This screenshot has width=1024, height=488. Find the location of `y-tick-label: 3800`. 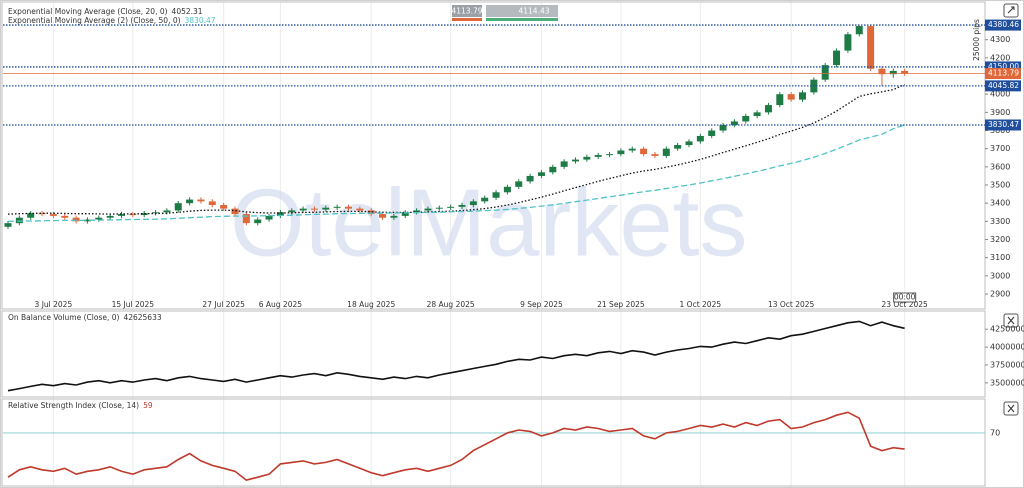

y-tick-label: 3800 is located at coordinates (1000, 130).